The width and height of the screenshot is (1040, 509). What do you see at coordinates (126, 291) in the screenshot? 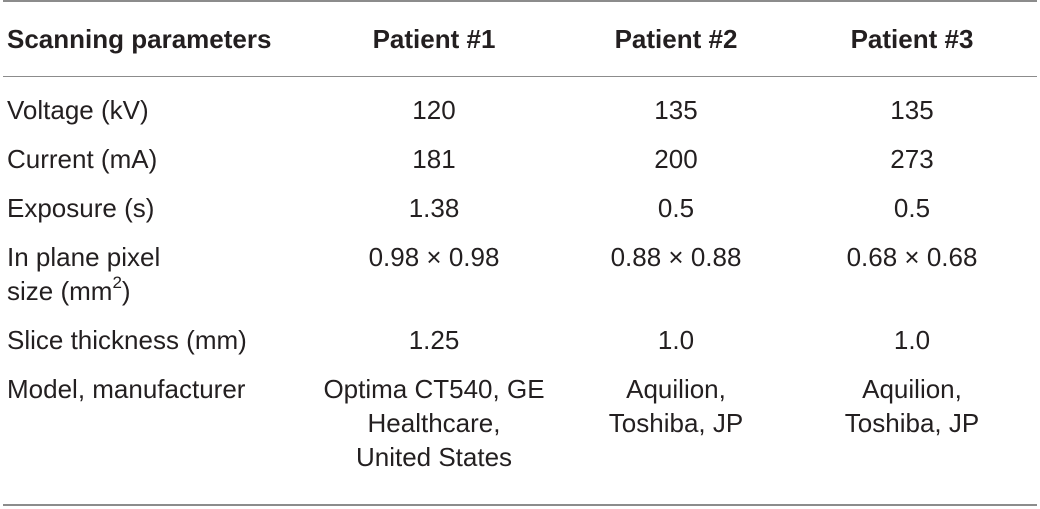
I see `pixel-size-unit-close: )` at bounding box center [126, 291].